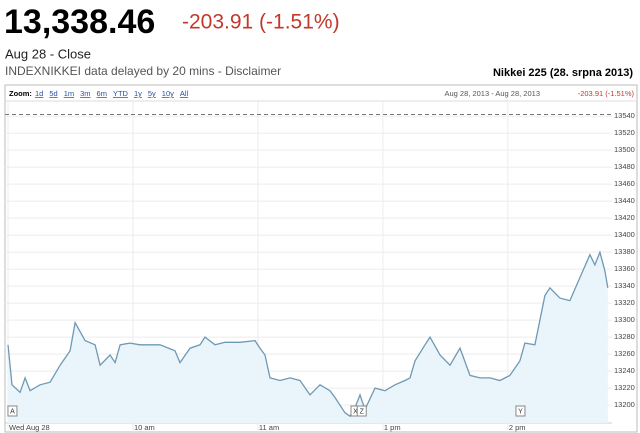 Image resolution: width=640 pixels, height=433 pixels. I want to click on y-tick-label: 13300, so click(624, 319).